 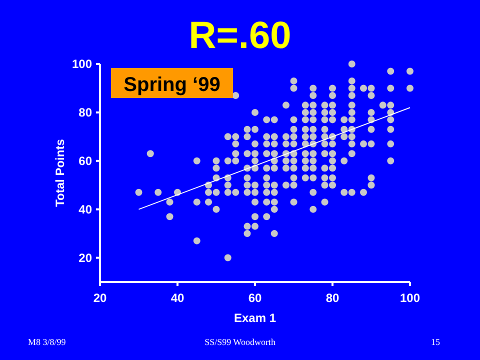 I want to click on y-tick-label: 40, so click(x=85, y=209).